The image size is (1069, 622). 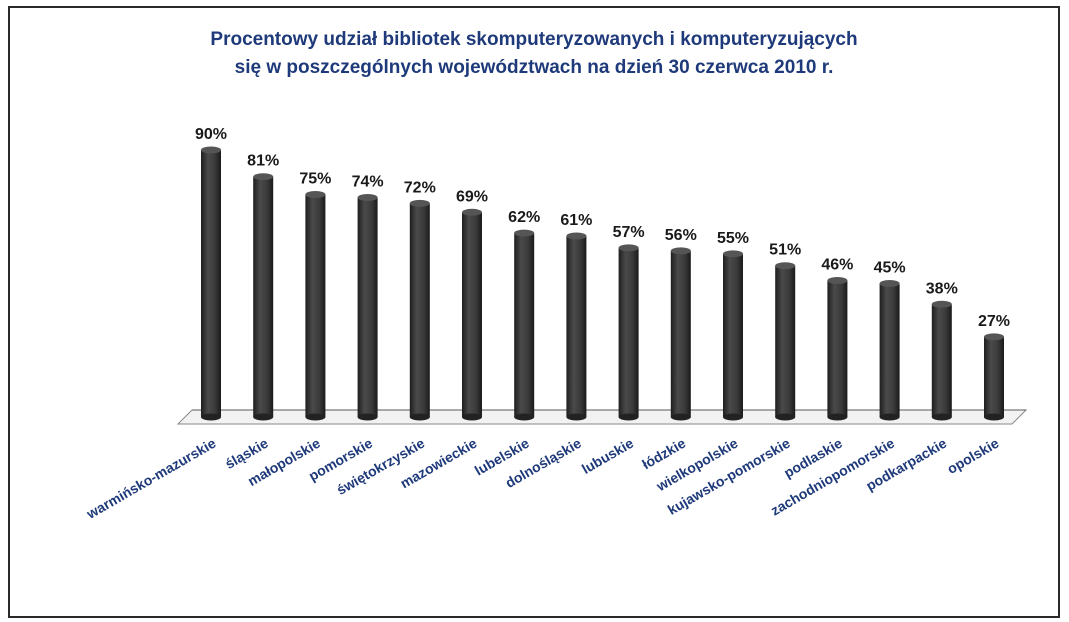 What do you see at coordinates (837, 265) in the screenshot?
I see `data-label: 46%` at bounding box center [837, 265].